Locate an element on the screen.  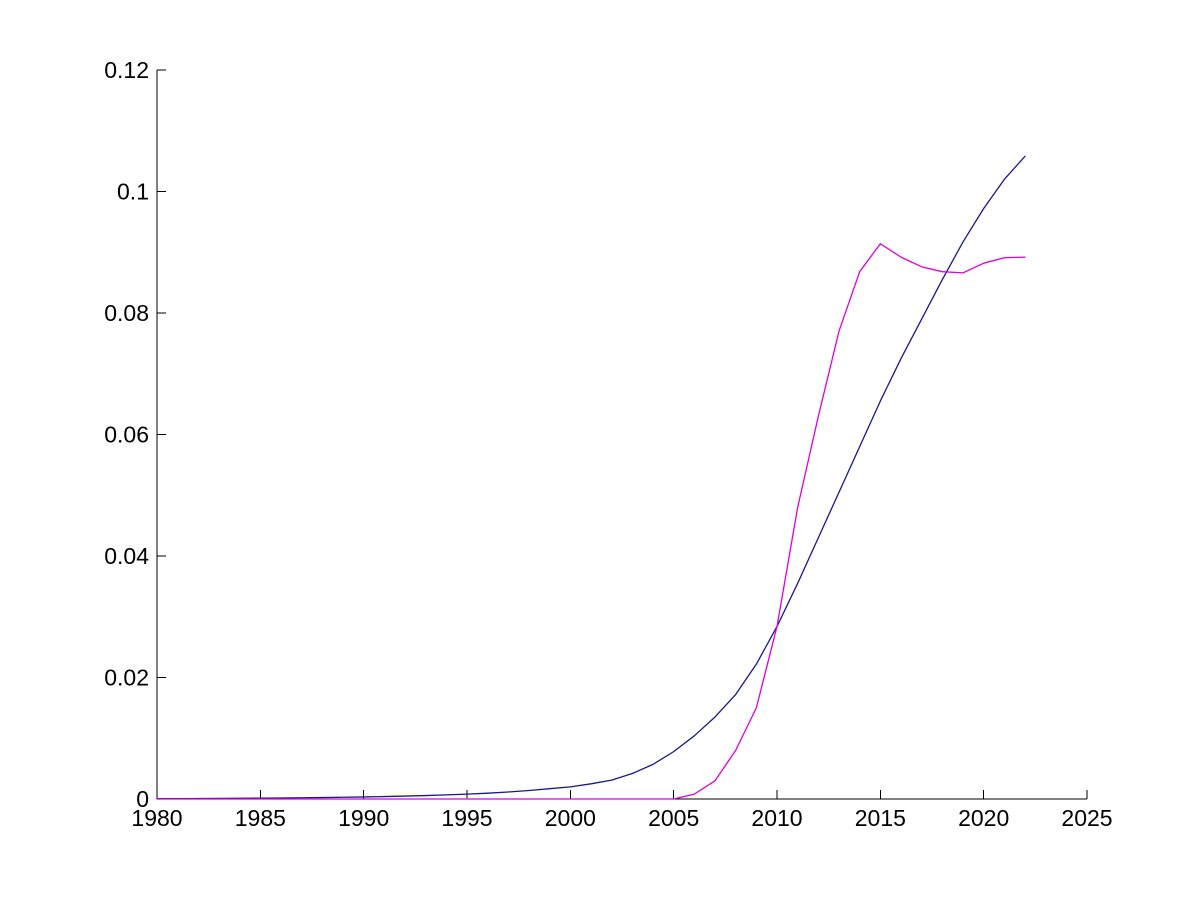
y-tick-label: 0.12 is located at coordinates (126, 70).